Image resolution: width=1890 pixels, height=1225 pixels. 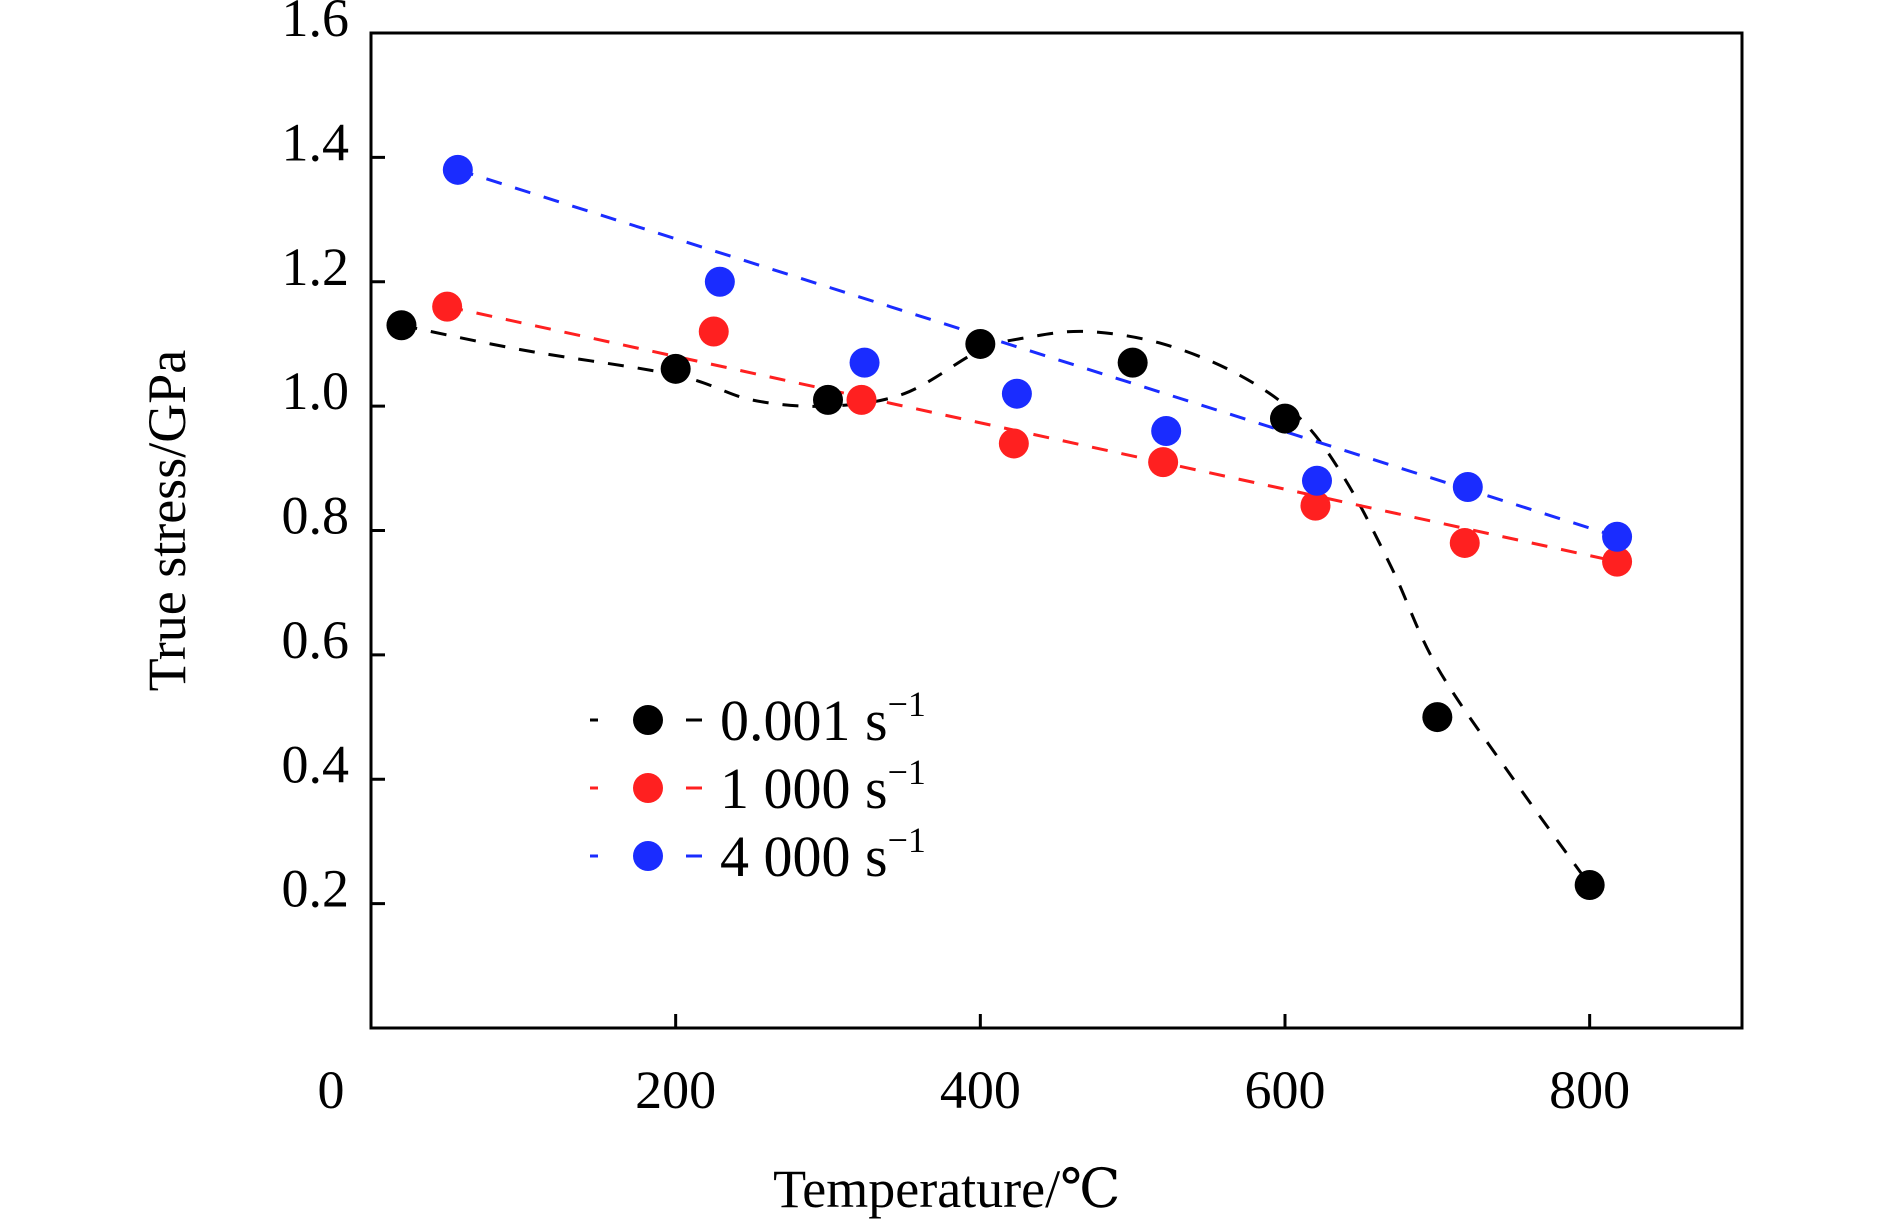 I want to click on x-tick-label: 400, so click(x=980, y=1090).